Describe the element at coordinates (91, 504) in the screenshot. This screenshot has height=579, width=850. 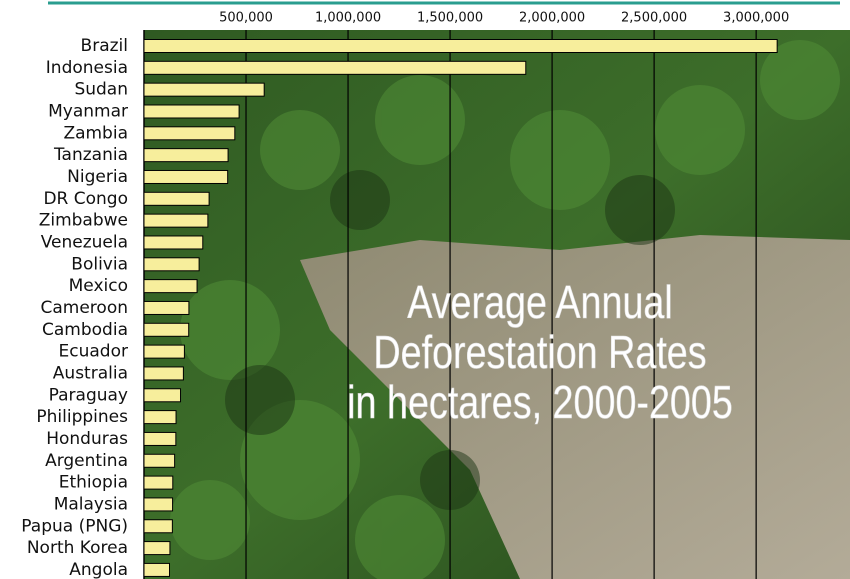
I see `category-label: Malaysia` at that location.